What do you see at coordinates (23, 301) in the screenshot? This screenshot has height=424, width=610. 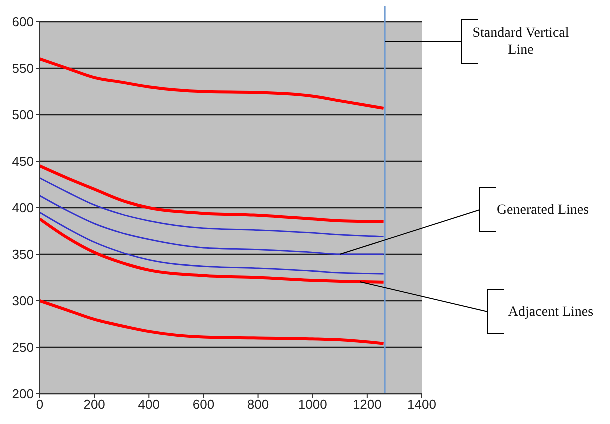 I see `y-tick-label: 300` at bounding box center [23, 301].